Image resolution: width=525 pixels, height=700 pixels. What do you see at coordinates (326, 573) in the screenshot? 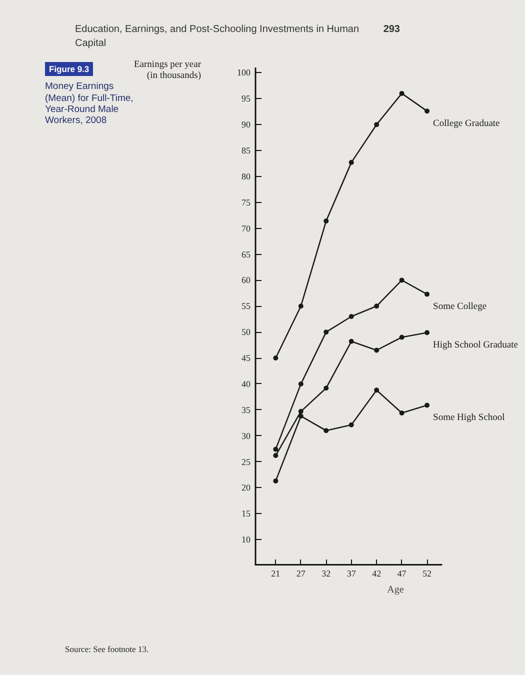
I see `x-tick-label: 32` at bounding box center [326, 573].